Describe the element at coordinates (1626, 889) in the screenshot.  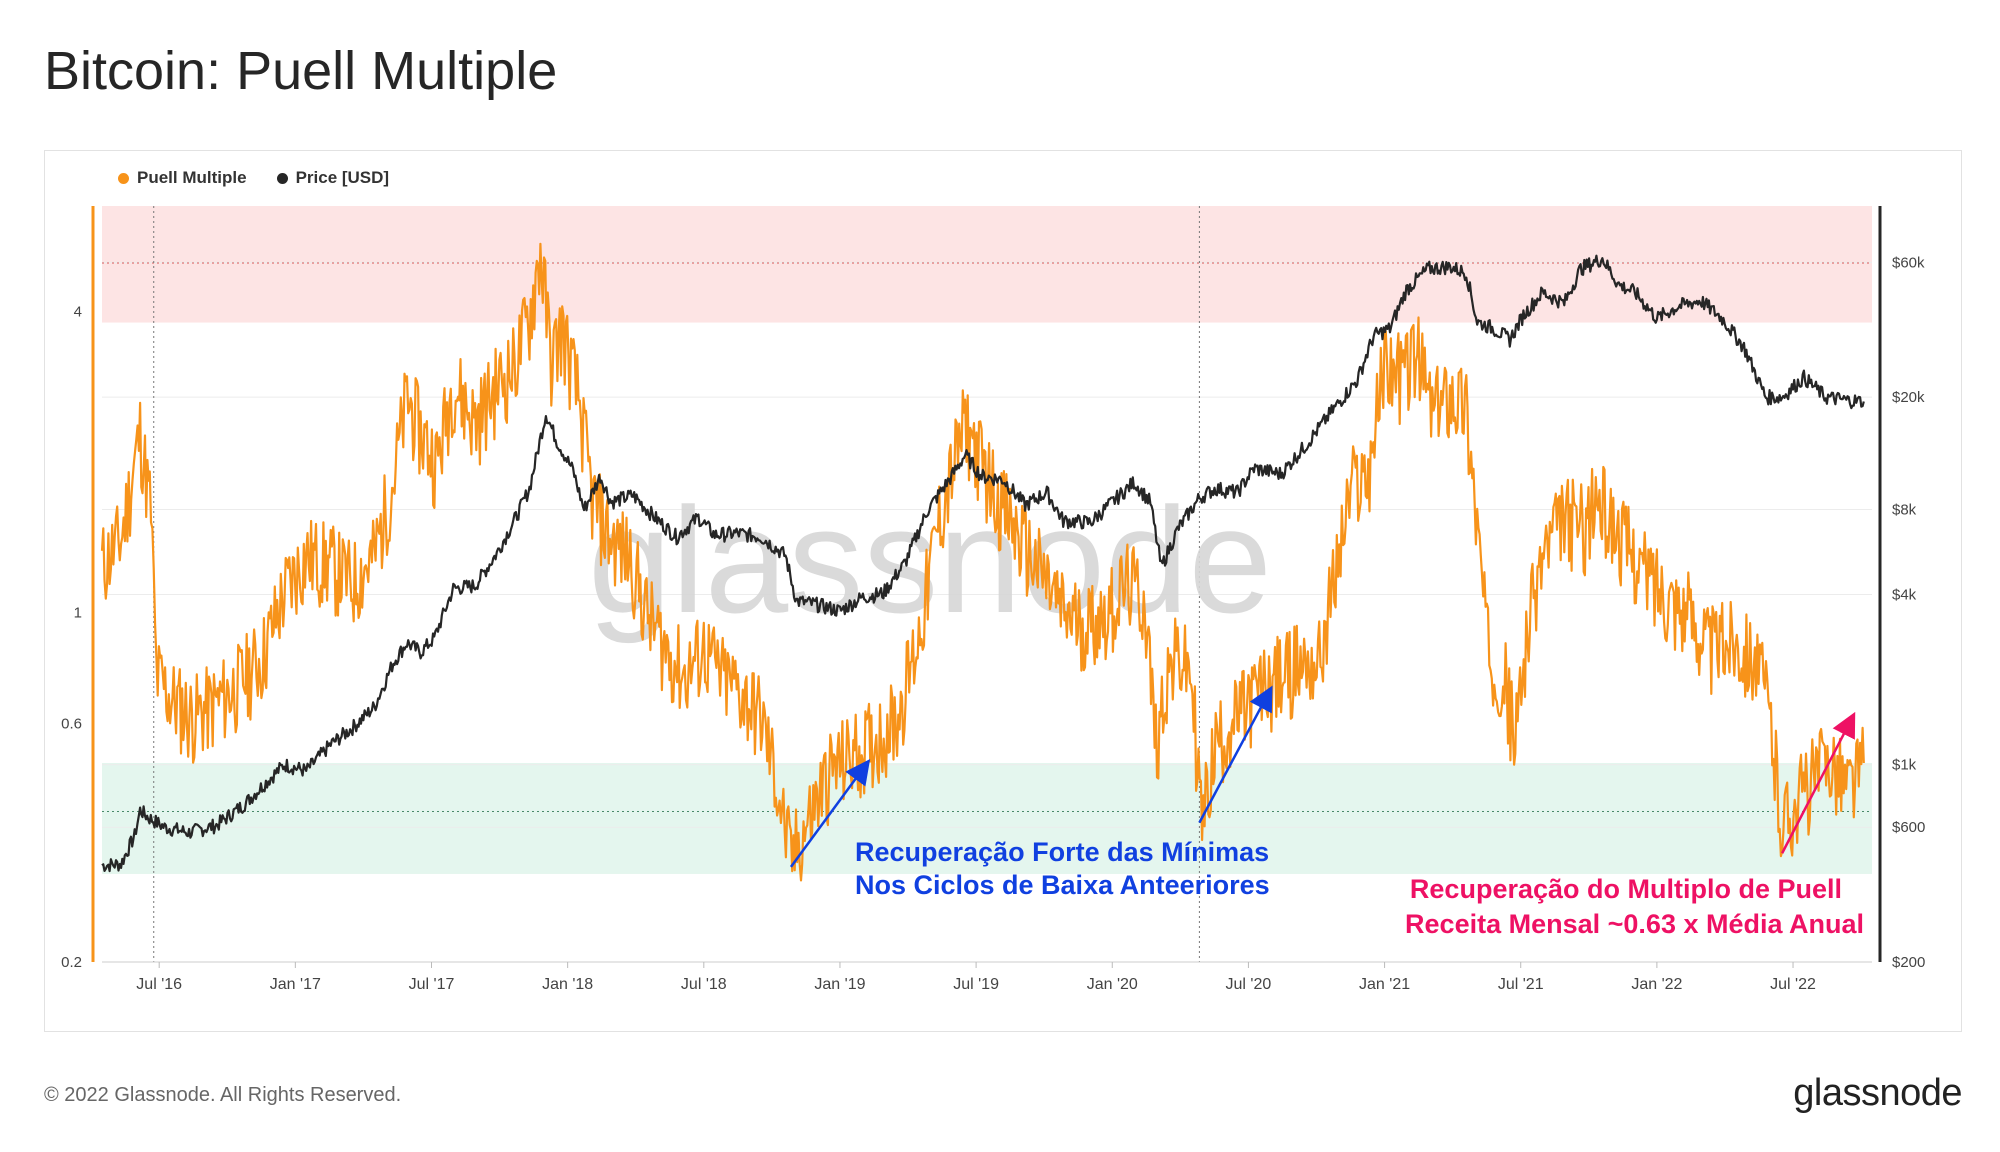
I see `annotation-text-pink-line1: Recuperação do Multiplo de Puell` at that location.